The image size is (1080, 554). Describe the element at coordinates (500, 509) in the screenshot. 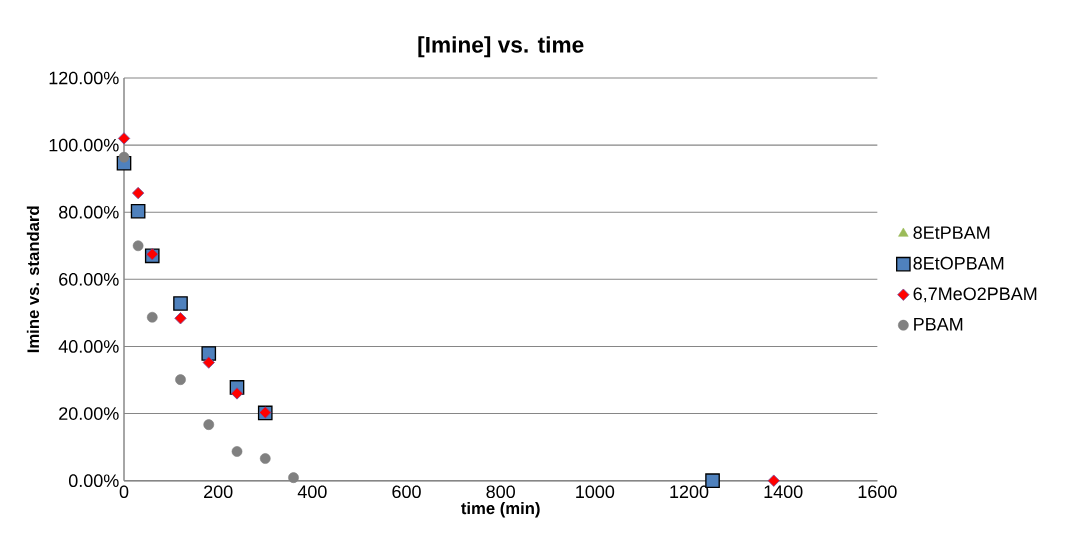

I see `x-axis-title: time (min)` at that location.